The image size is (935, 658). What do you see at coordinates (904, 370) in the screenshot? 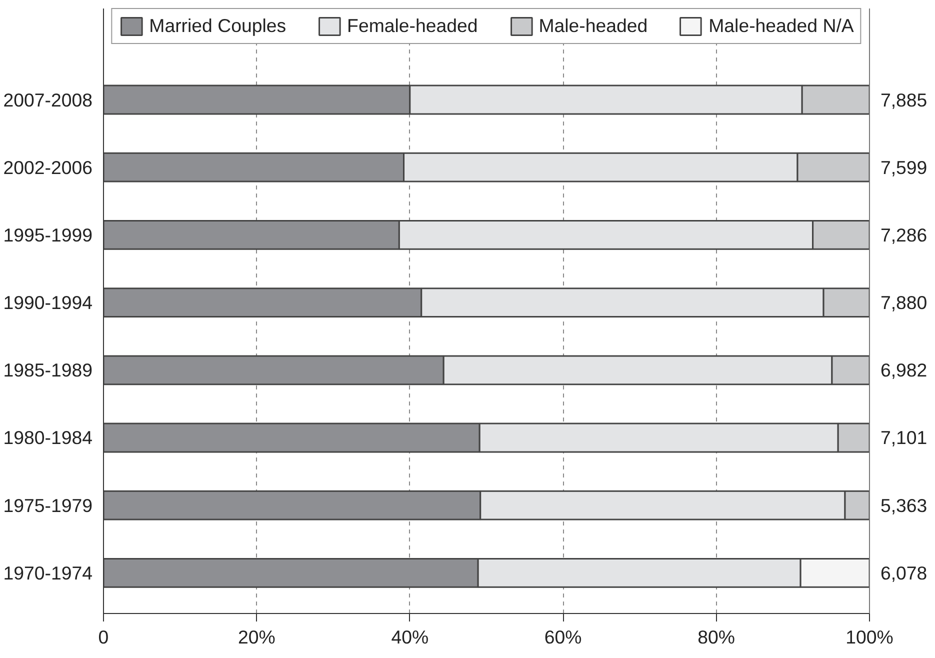
I see `text: 6,982` at bounding box center [904, 370].